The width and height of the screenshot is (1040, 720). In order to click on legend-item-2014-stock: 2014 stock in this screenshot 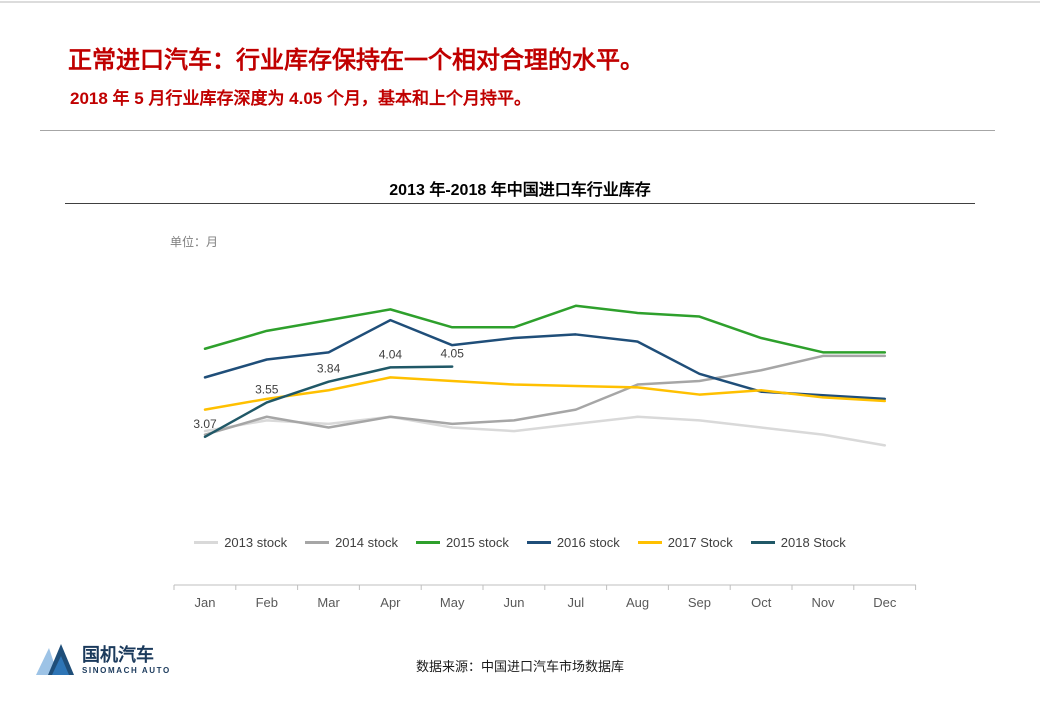, I will do `click(351, 542)`.